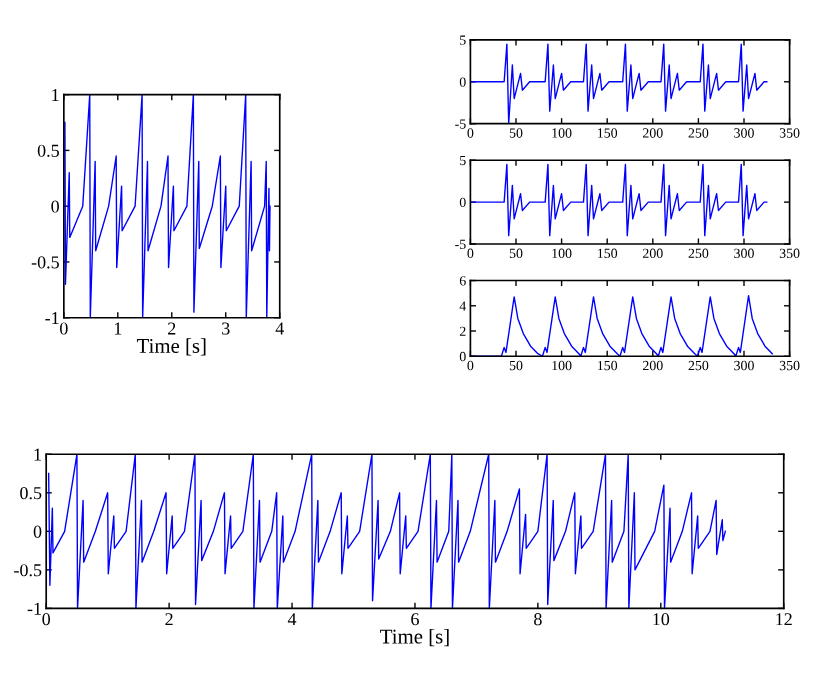  Describe the element at coordinates (118, 328) in the screenshot. I see `x-tick-label: 1` at that location.